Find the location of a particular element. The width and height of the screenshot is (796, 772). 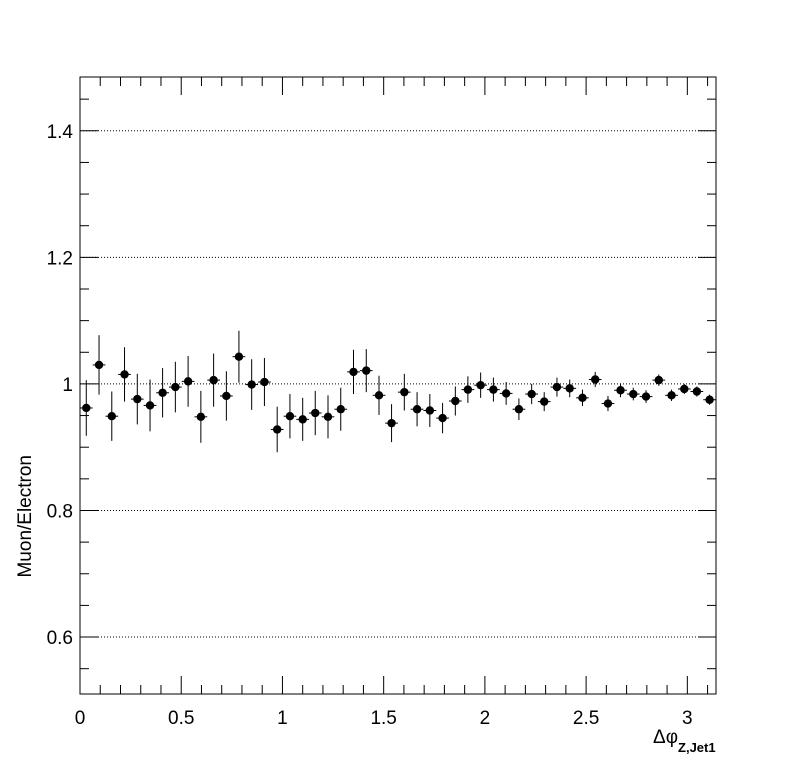

x-axis-title-subscript: Z,Jet1 is located at coordinates (697, 747).